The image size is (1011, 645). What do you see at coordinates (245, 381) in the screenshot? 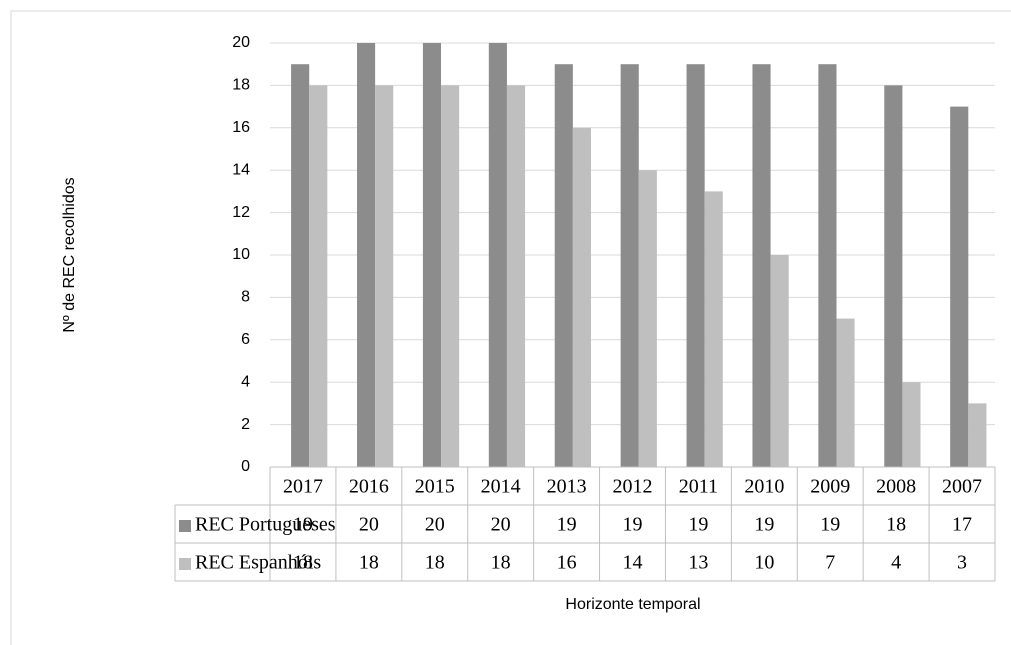
I see `y-tick-label: 4` at bounding box center [245, 381].